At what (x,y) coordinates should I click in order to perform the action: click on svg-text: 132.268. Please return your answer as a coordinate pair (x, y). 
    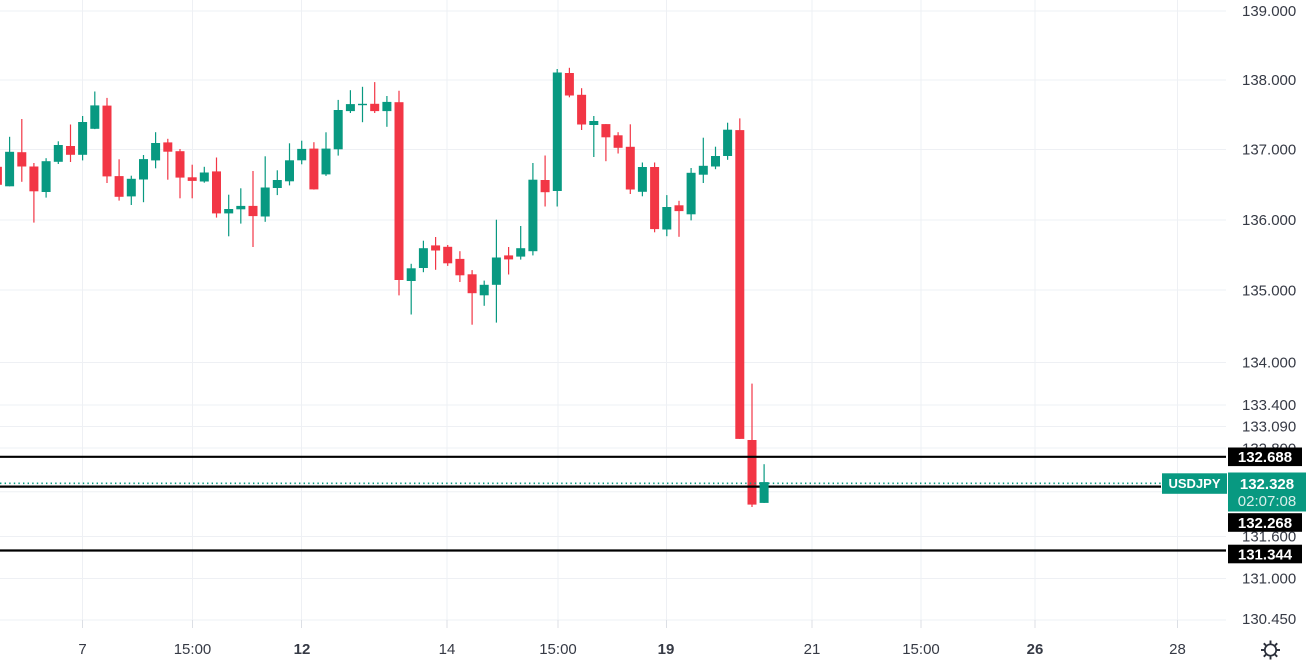
    Looking at the image, I should click on (1265, 523).